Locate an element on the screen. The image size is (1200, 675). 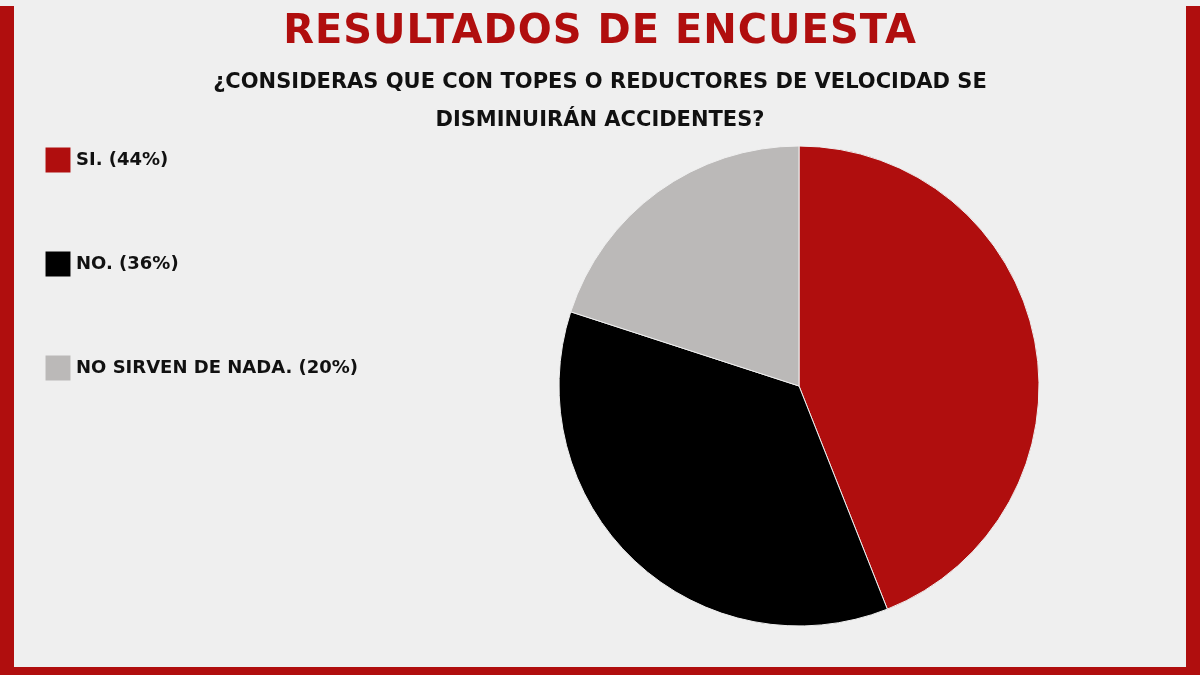
chart-subtitle: ¿CONSIDERAS QUE CON TOPES O REDUCTORES DE VELOCIDAD SE DISMINUIRÁN ACCIDENTES? is located at coordinates (600, 100).